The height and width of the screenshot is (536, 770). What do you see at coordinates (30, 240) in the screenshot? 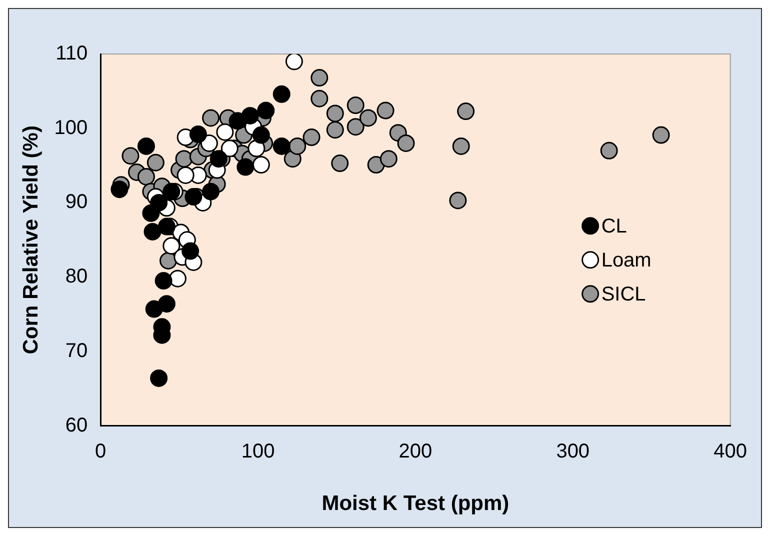
I see `y-axis-title: Corn Relative Yield (%)` at bounding box center [30, 240].